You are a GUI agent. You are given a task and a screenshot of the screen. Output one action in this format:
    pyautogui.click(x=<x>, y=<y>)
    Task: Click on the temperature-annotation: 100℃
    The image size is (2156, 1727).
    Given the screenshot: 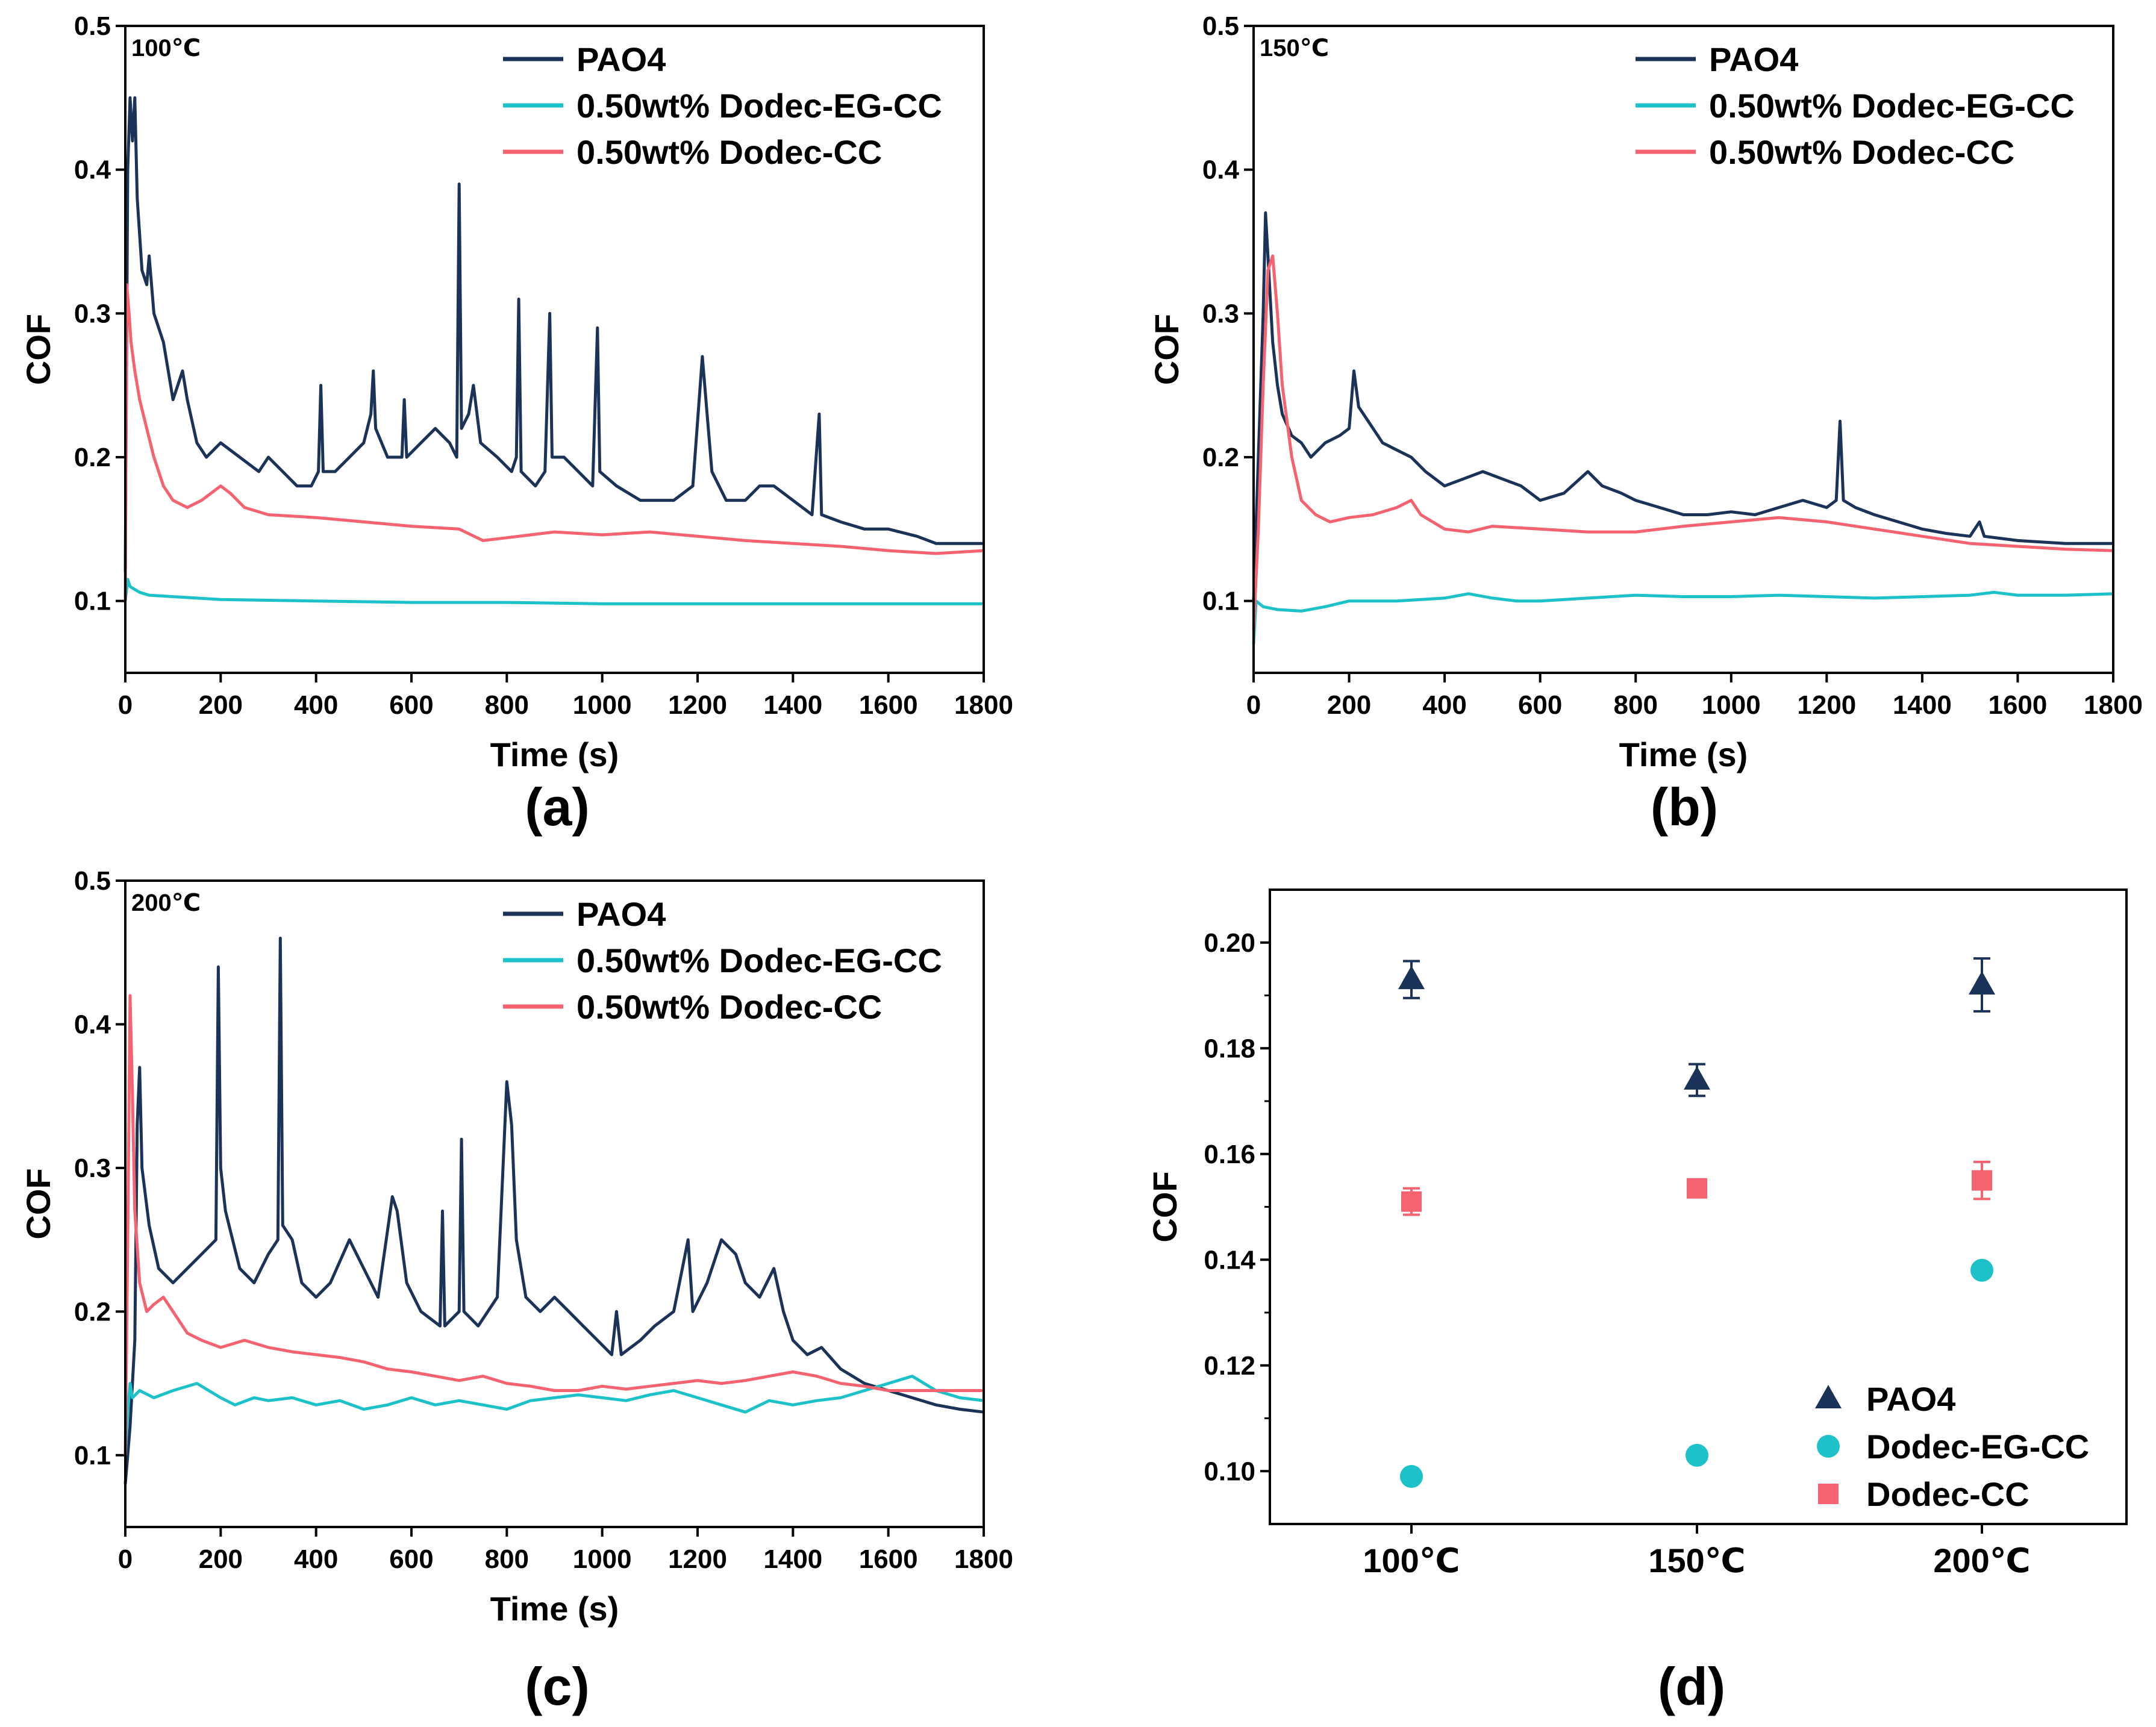 What is the action you would take?
    pyautogui.click(x=166, y=48)
    